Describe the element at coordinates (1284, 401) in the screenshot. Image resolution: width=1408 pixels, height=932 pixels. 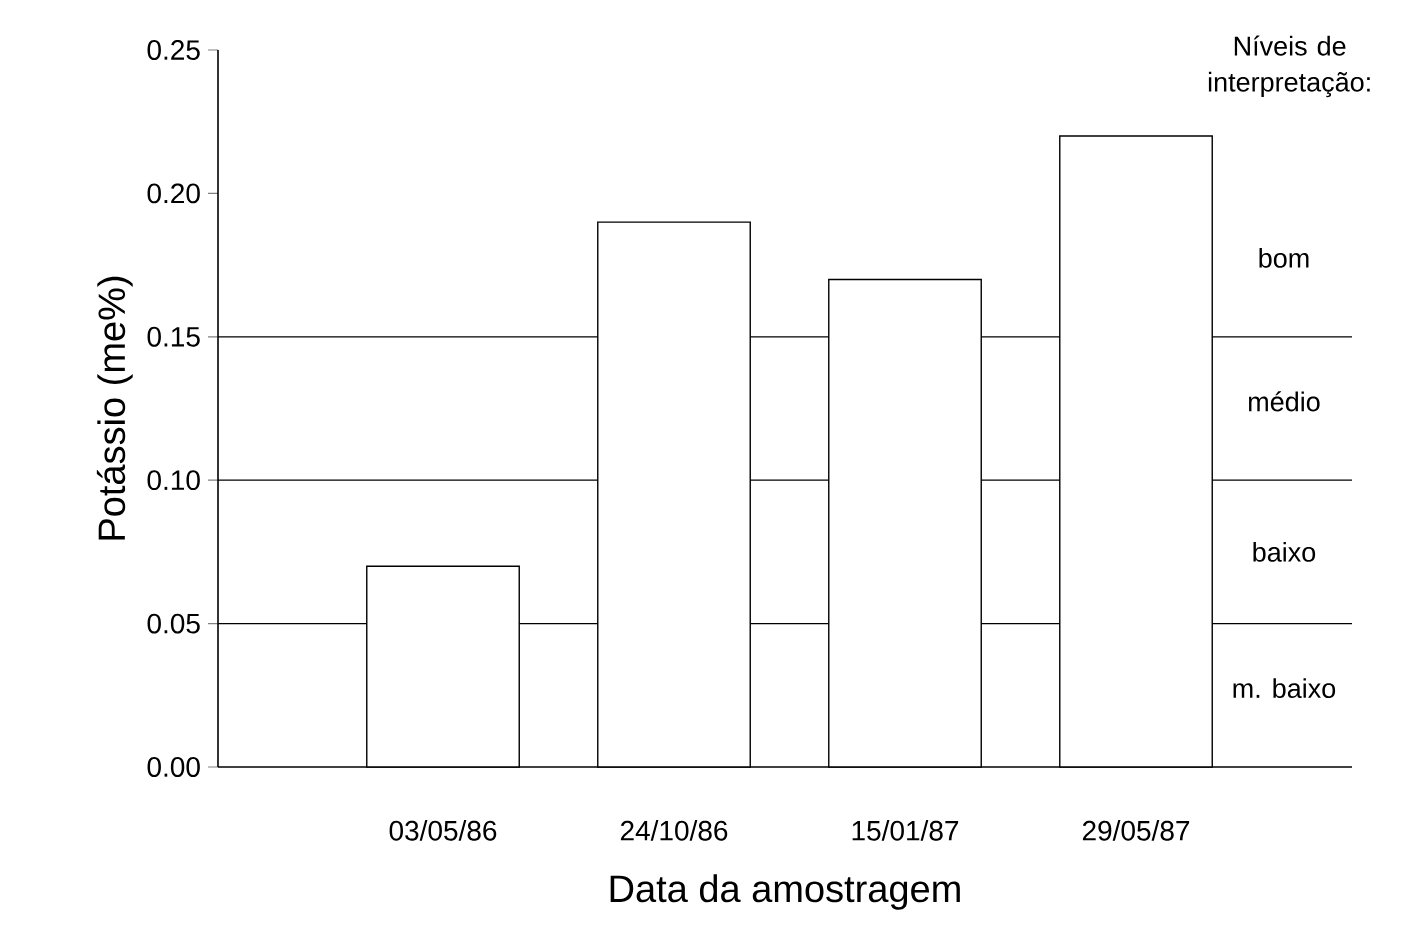
I see `annotation: médio` at that location.